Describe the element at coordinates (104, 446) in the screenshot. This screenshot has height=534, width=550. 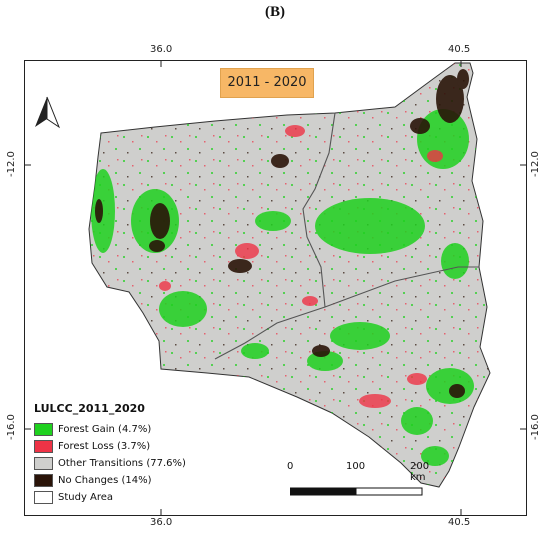
I see `legend-label-forest-loss: Forest Loss (3.7%)` at that location.